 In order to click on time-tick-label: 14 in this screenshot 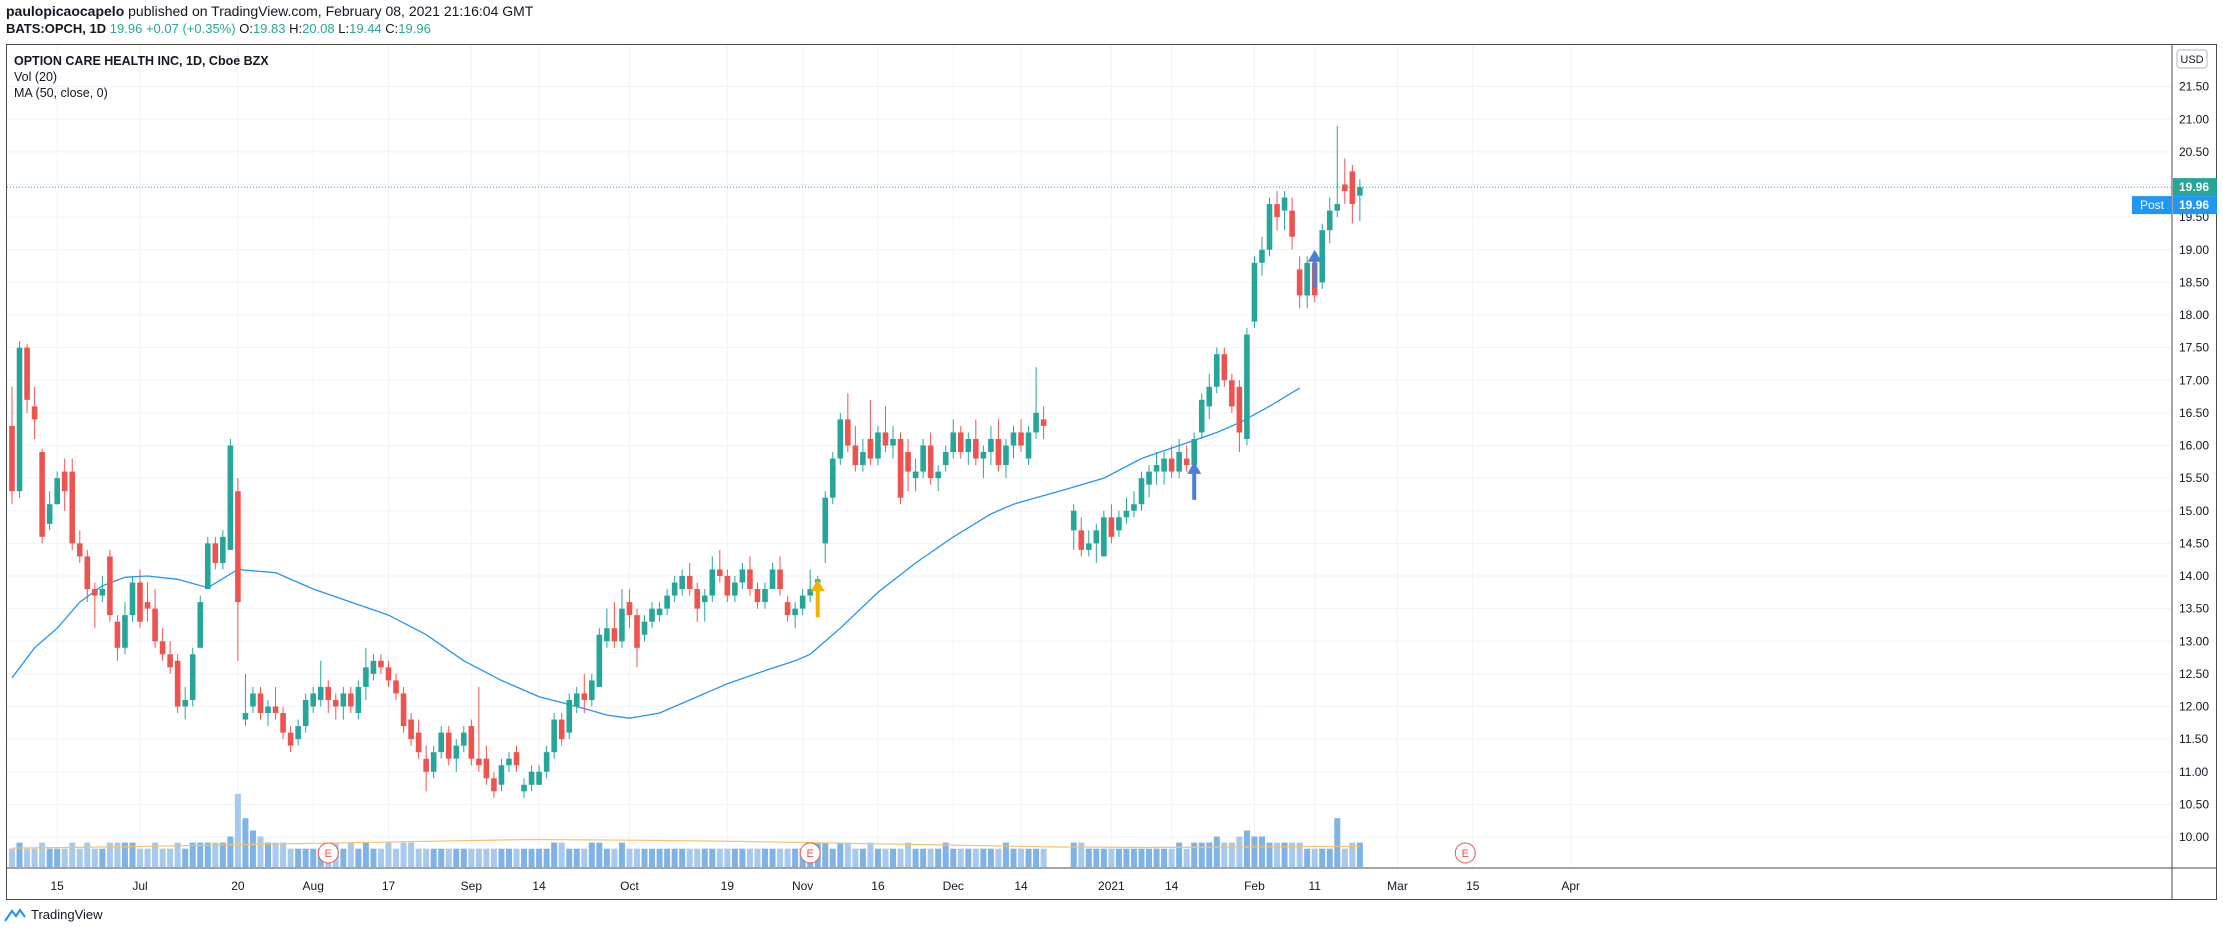, I will do `click(1172, 886)`.